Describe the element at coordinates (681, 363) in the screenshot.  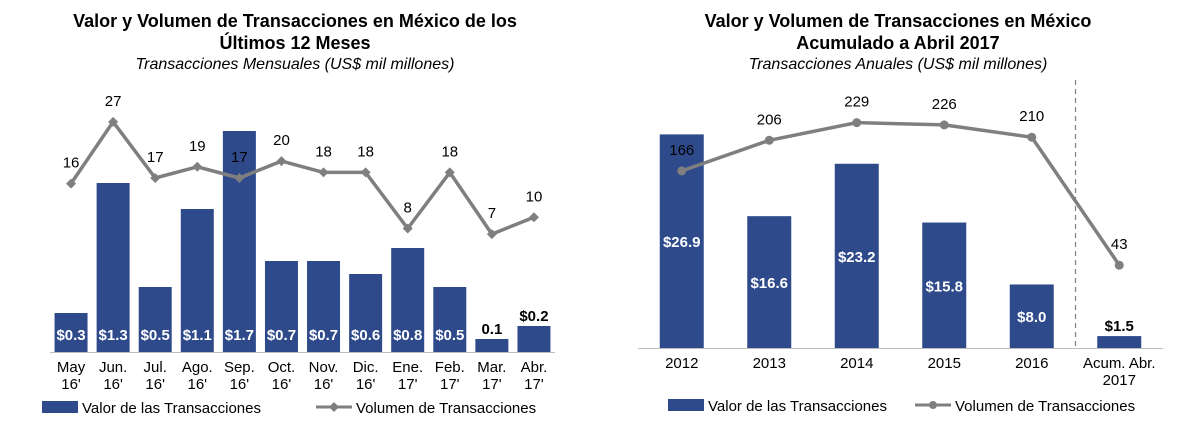
I see `x-tick-label: 2012` at that location.